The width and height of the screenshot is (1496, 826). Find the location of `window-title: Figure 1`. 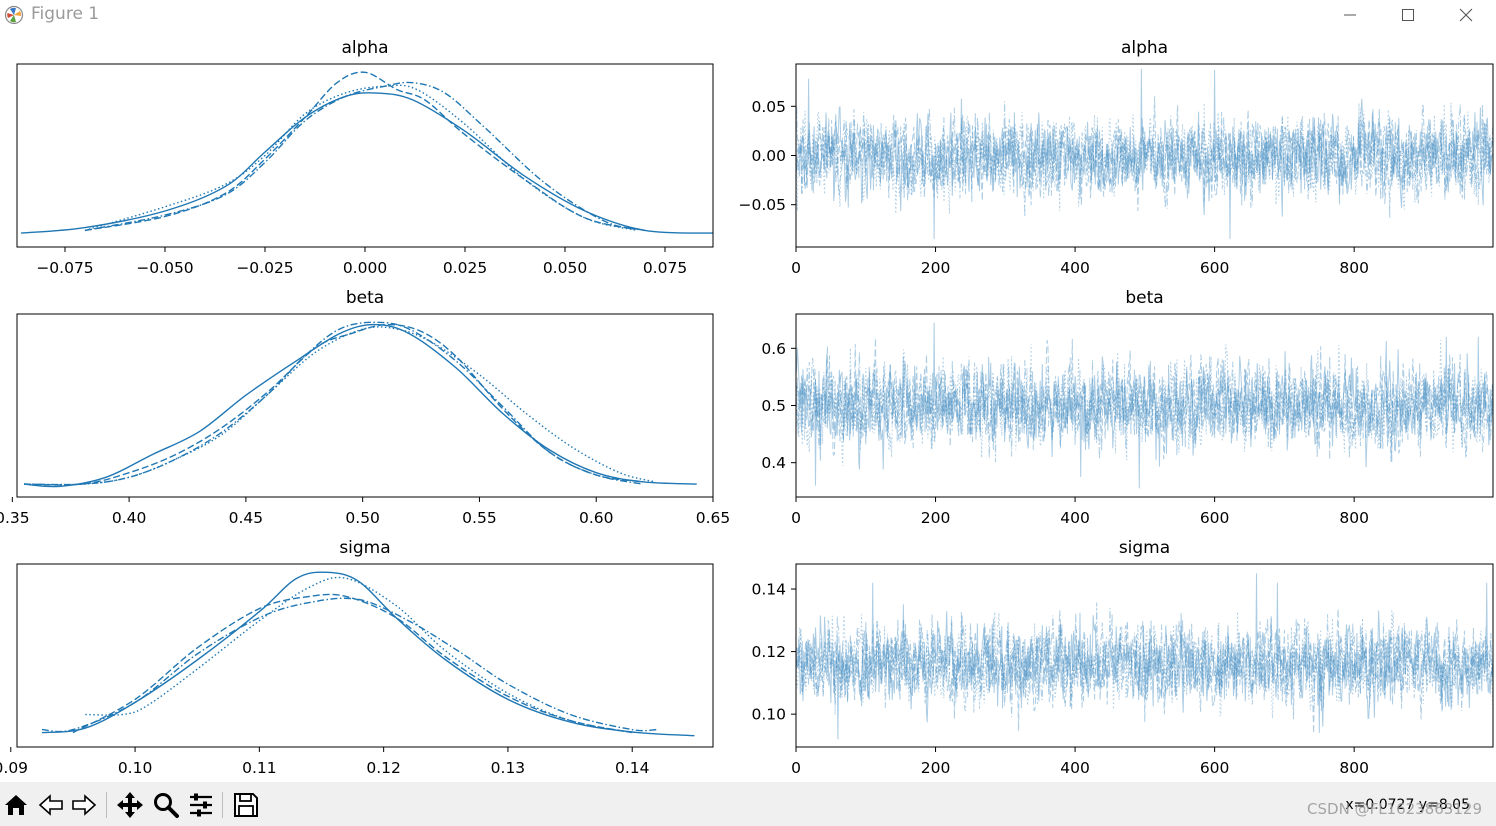

window-title: Figure 1 is located at coordinates (65, 14).